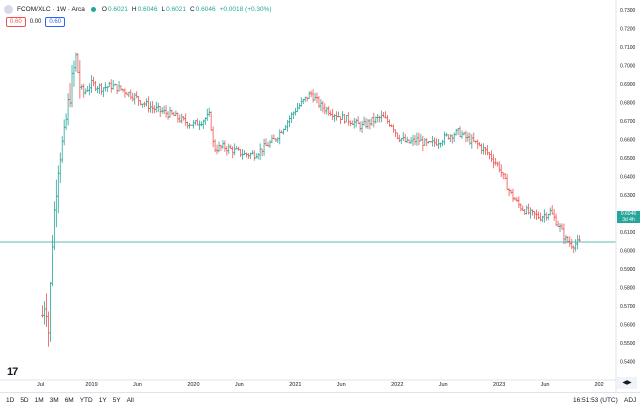 The image size is (640, 408). What do you see at coordinates (628, 122) in the screenshot?
I see `y-tick-label: 0.6700` at bounding box center [628, 122].